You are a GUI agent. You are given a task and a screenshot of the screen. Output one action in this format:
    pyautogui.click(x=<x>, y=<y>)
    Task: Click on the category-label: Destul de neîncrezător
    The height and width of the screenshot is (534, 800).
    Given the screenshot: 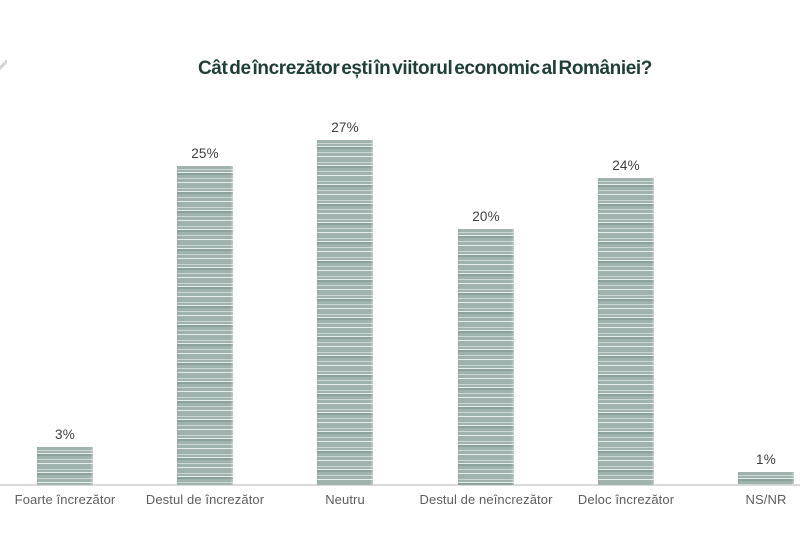 What is the action you would take?
    pyautogui.click(x=486, y=499)
    